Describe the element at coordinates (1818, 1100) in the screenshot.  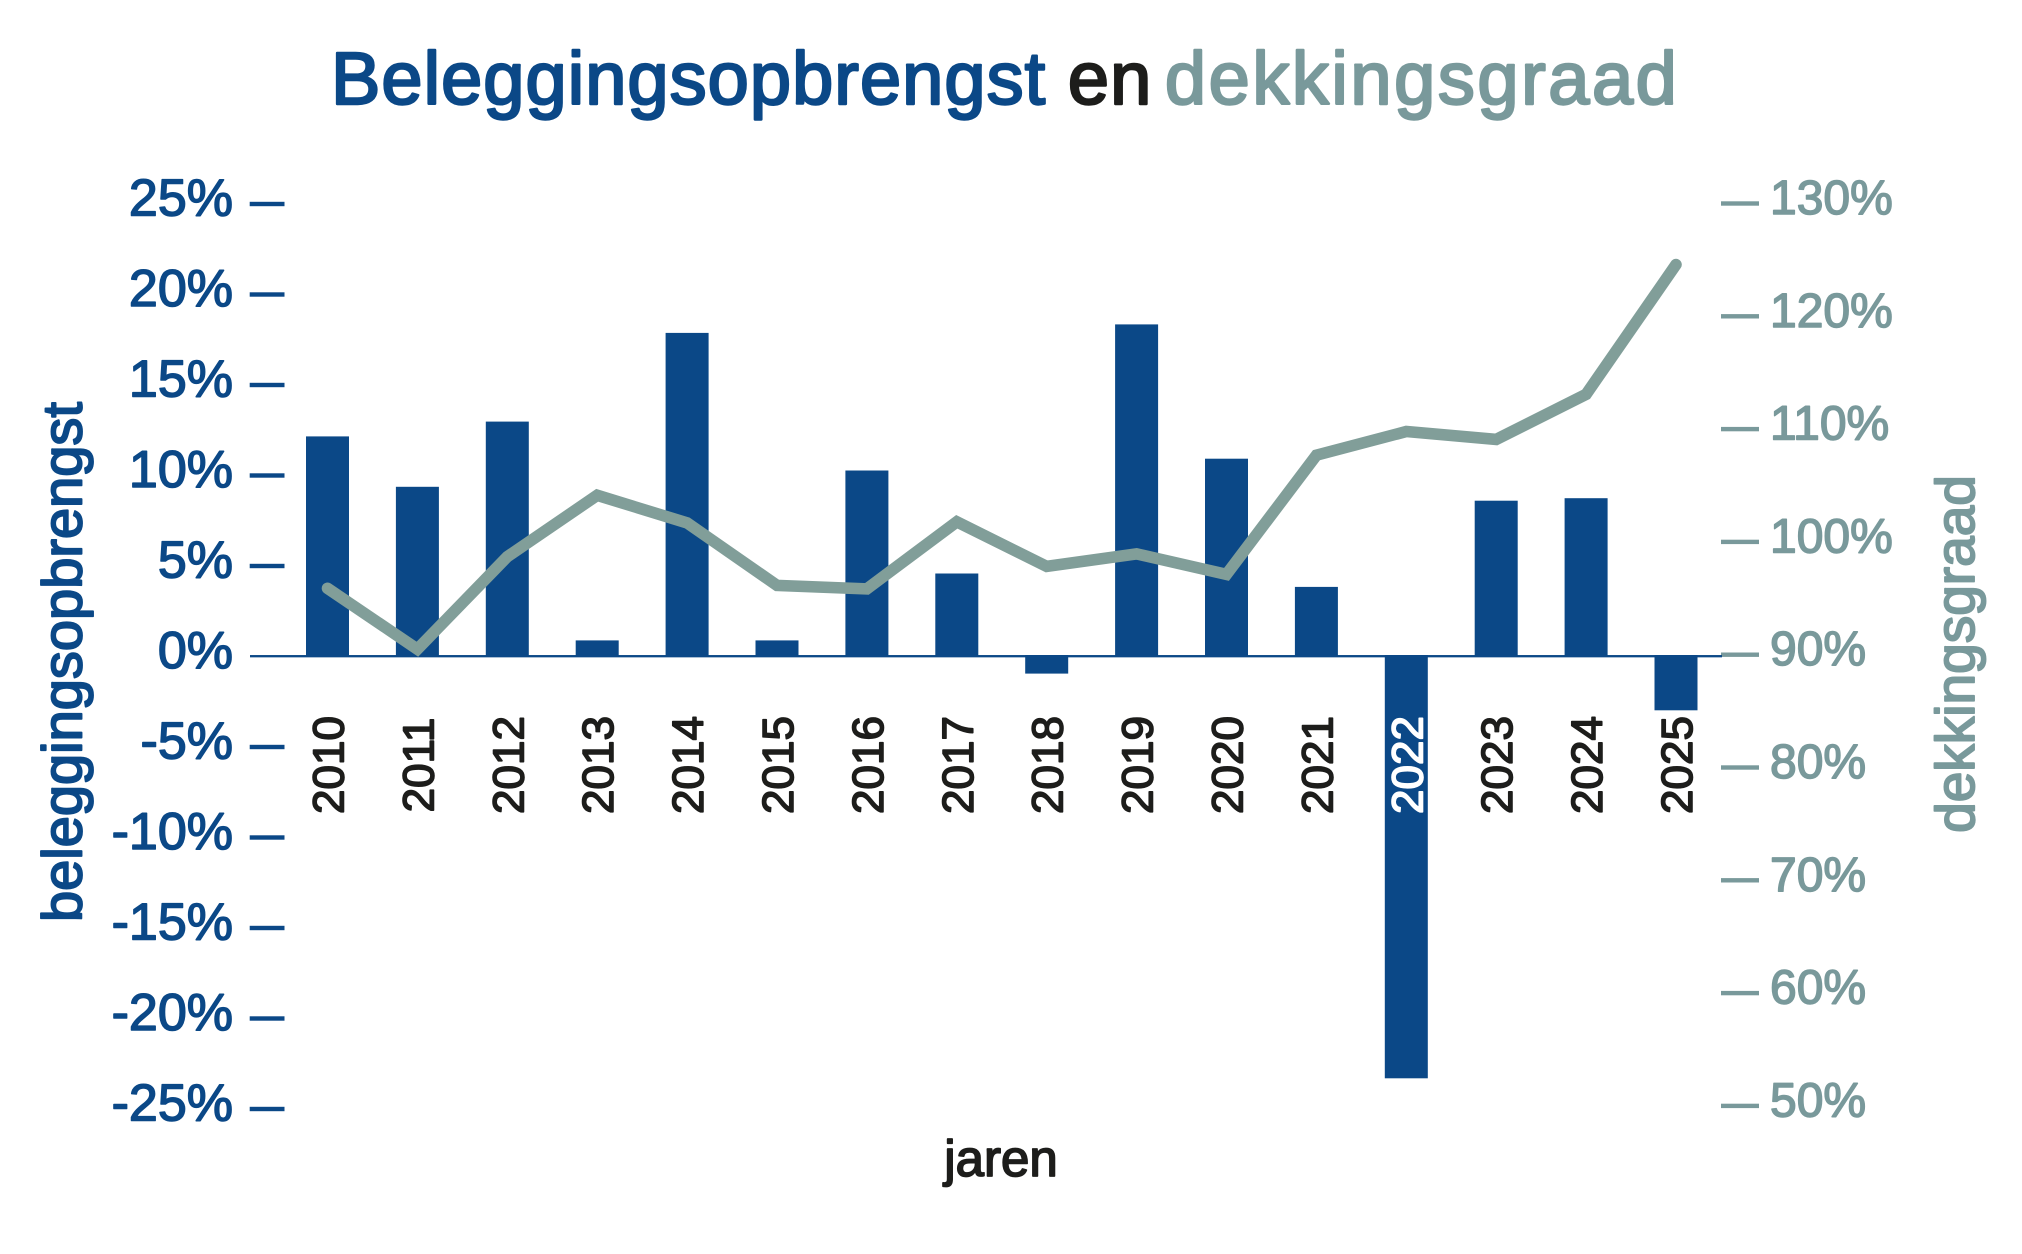
I see `svg-text: 50%` at that location.